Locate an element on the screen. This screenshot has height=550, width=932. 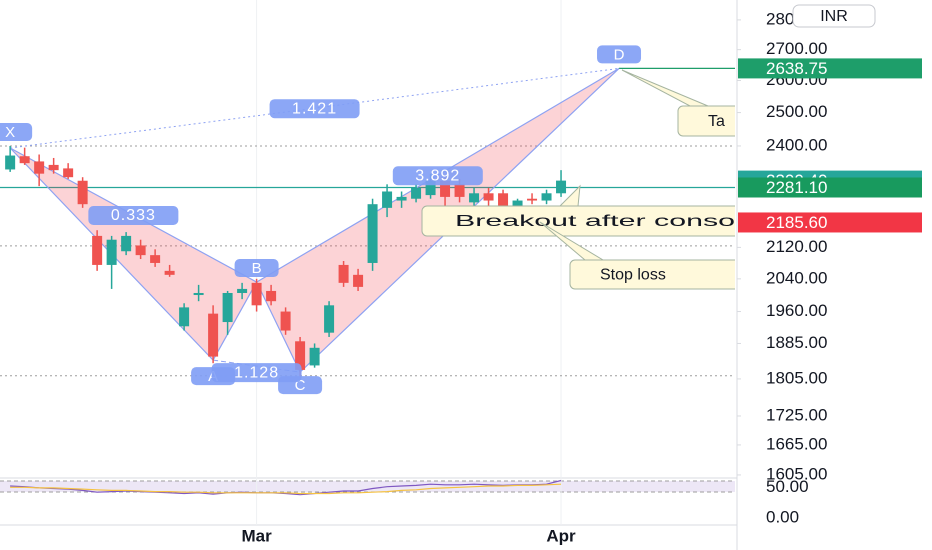
y-tick-label: 1960.00 is located at coordinates (796, 310).